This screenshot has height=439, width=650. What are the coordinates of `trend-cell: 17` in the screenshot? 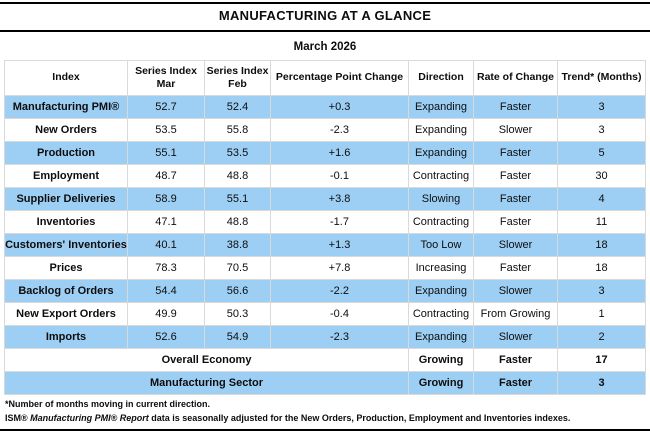 It's located at (601, 360).